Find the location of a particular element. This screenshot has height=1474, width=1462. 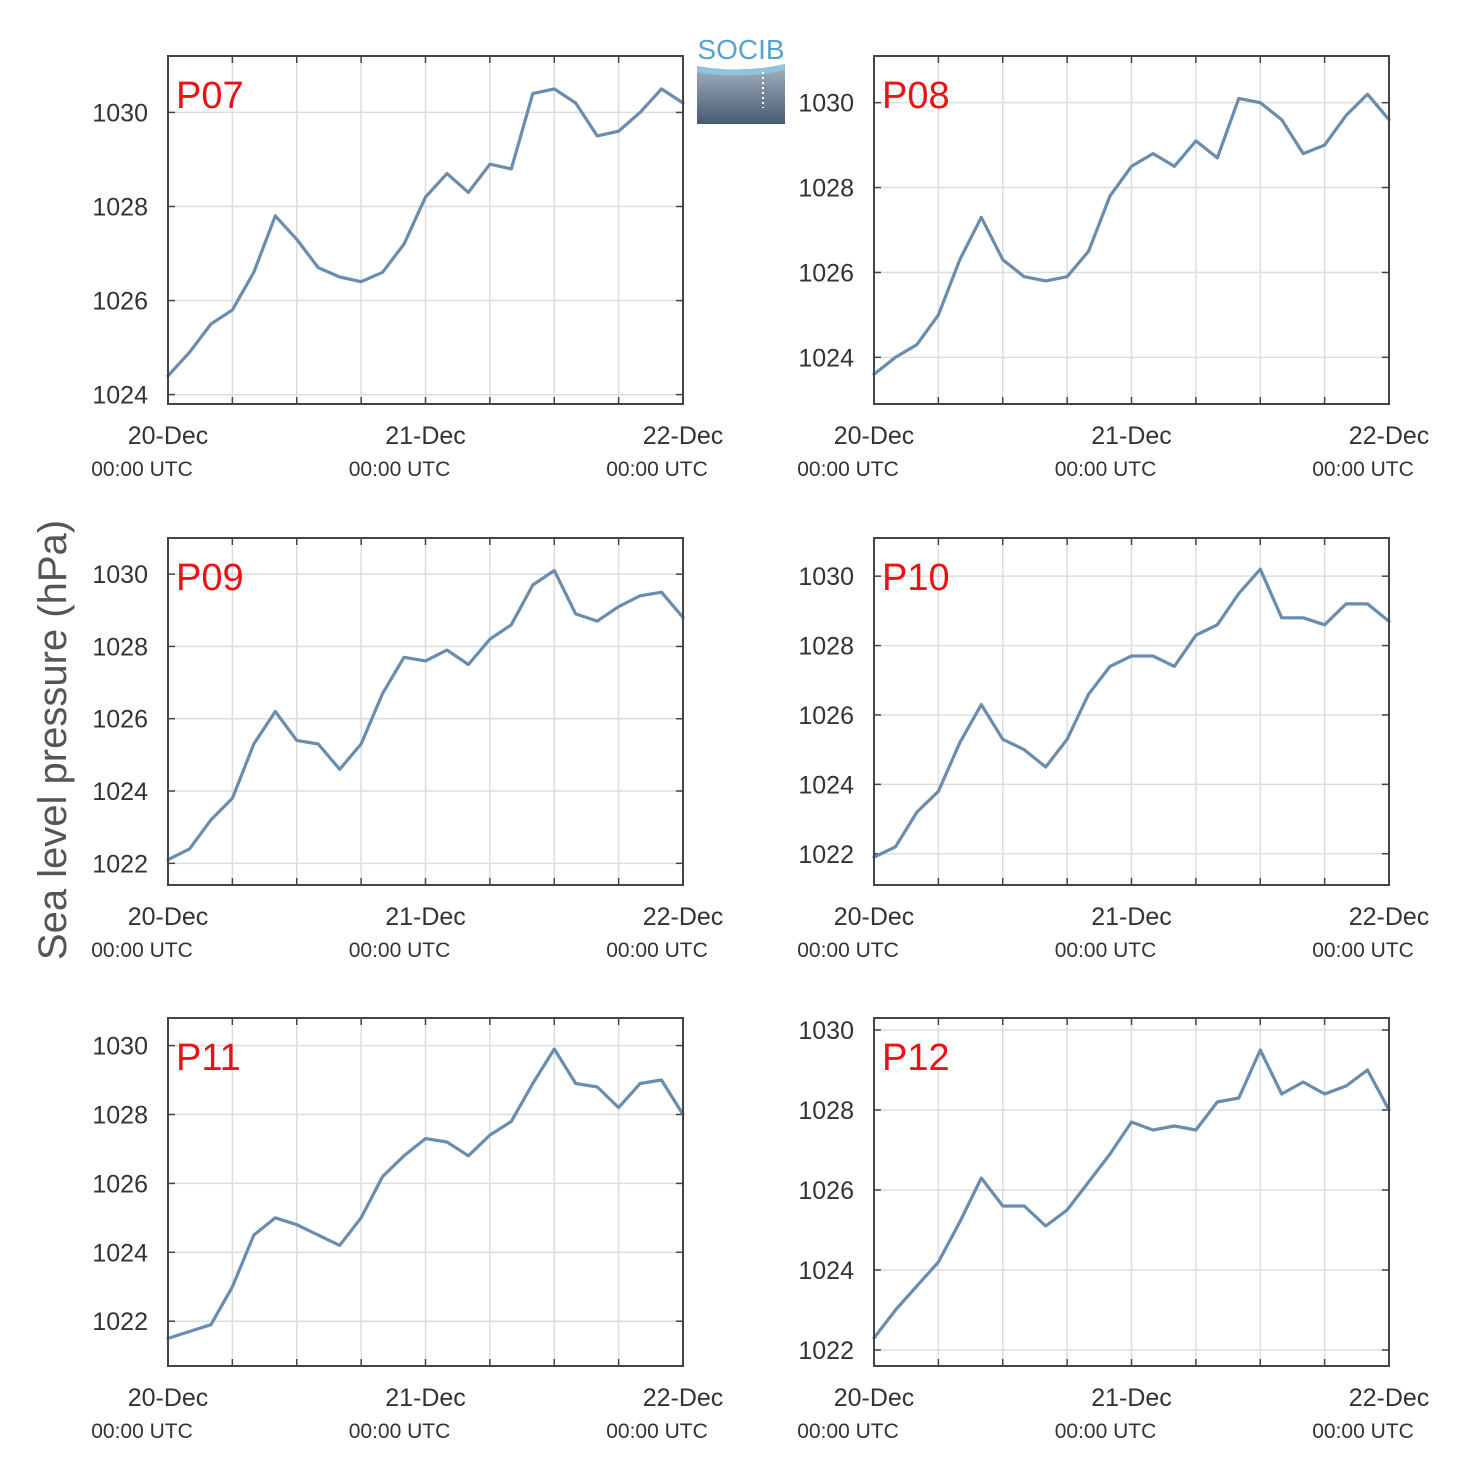

series-line-p12 is located at coordinates (1131, 1194).